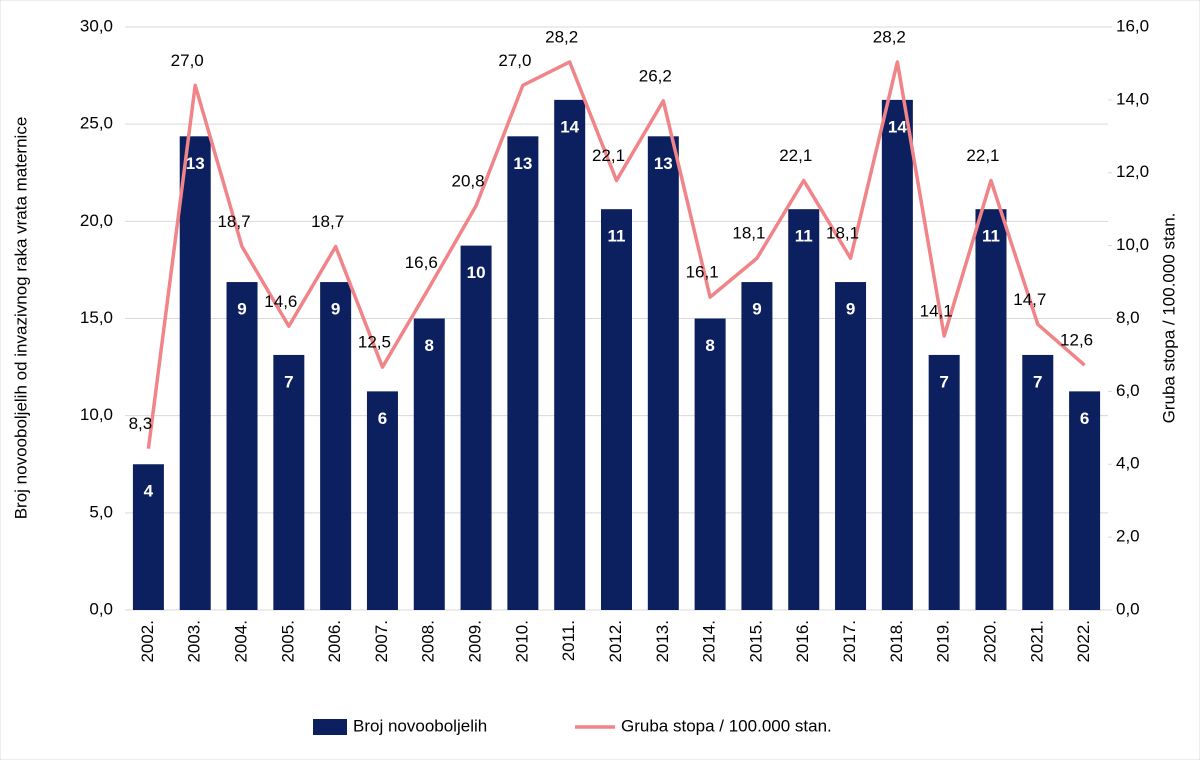 This screenshot has height=760, width=1200. I want to click on x-tick-label: 2009., so click(475, 641).